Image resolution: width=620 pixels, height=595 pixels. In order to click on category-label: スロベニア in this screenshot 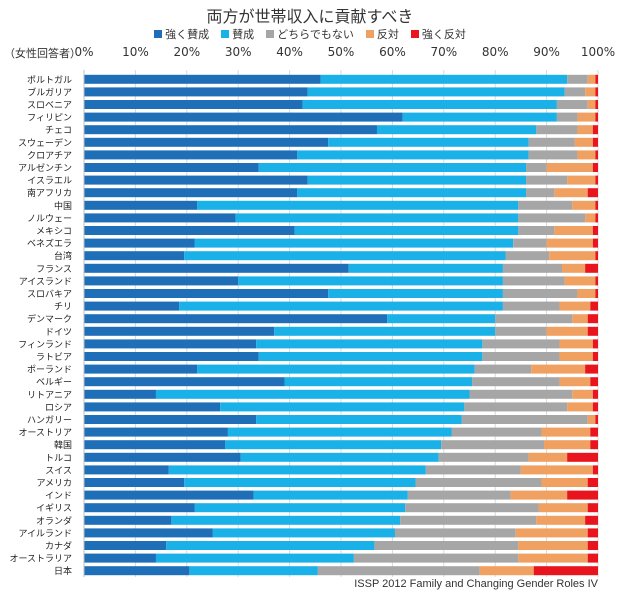, I will do `click(49, 106)`.